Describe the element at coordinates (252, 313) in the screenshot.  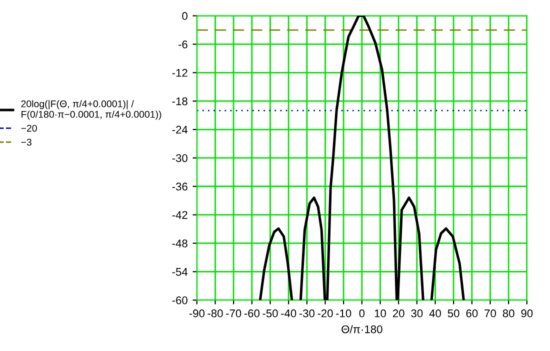
I see `x-tick-label: -60` at that location.